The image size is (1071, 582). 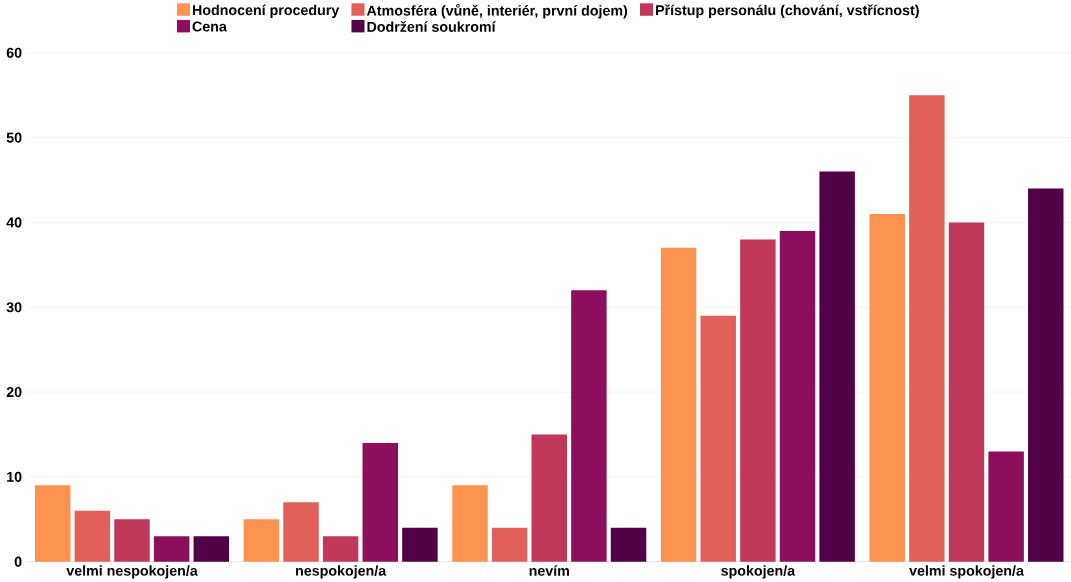 What do you see at coordinates (966, 572) in the screenshot?
I see `x-tick-label: velmi spokojen/a` at bounding box center [966, 572].